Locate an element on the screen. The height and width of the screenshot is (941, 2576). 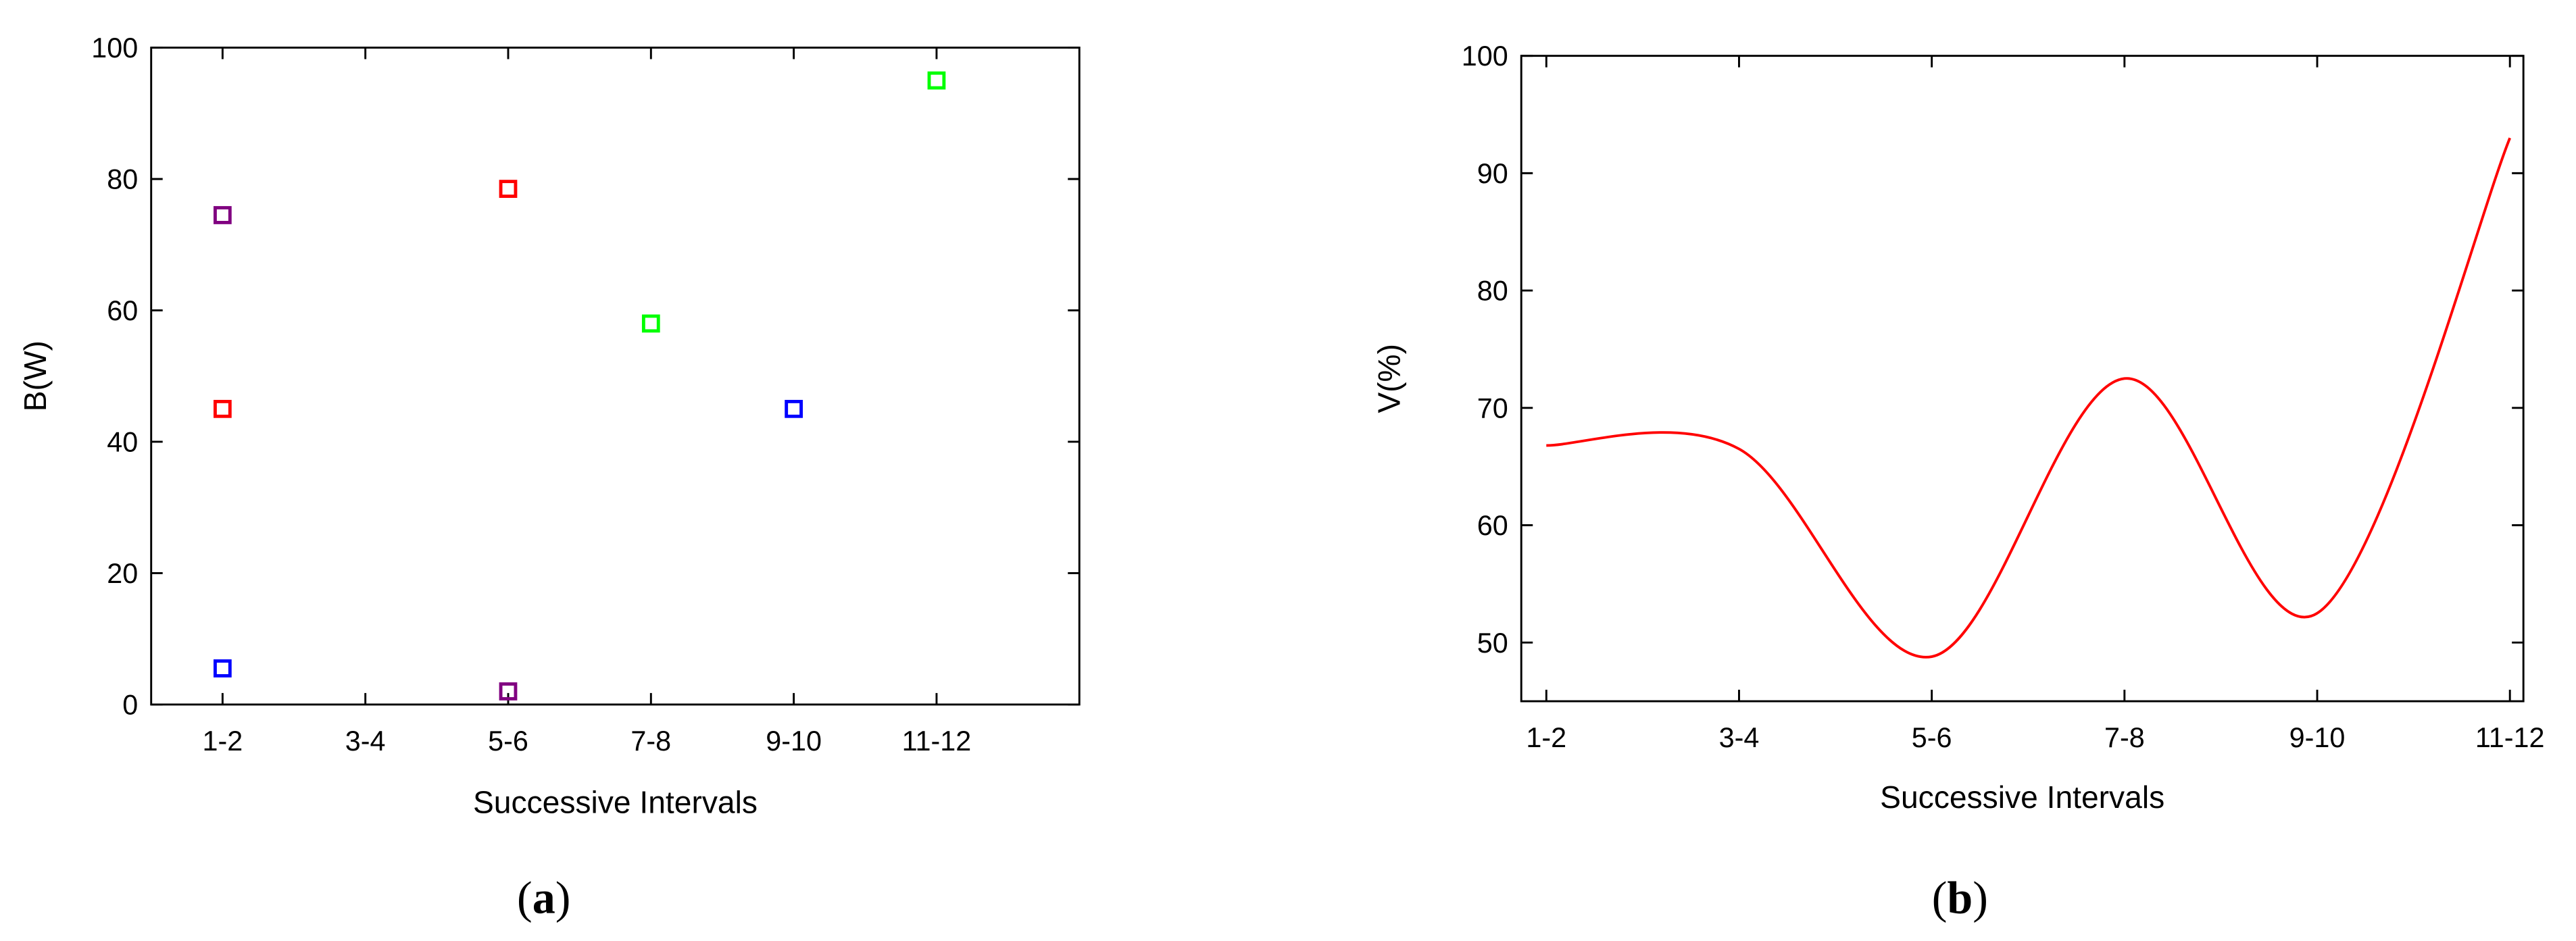
caption-b: (b) is located at coordinates (1960, 897).